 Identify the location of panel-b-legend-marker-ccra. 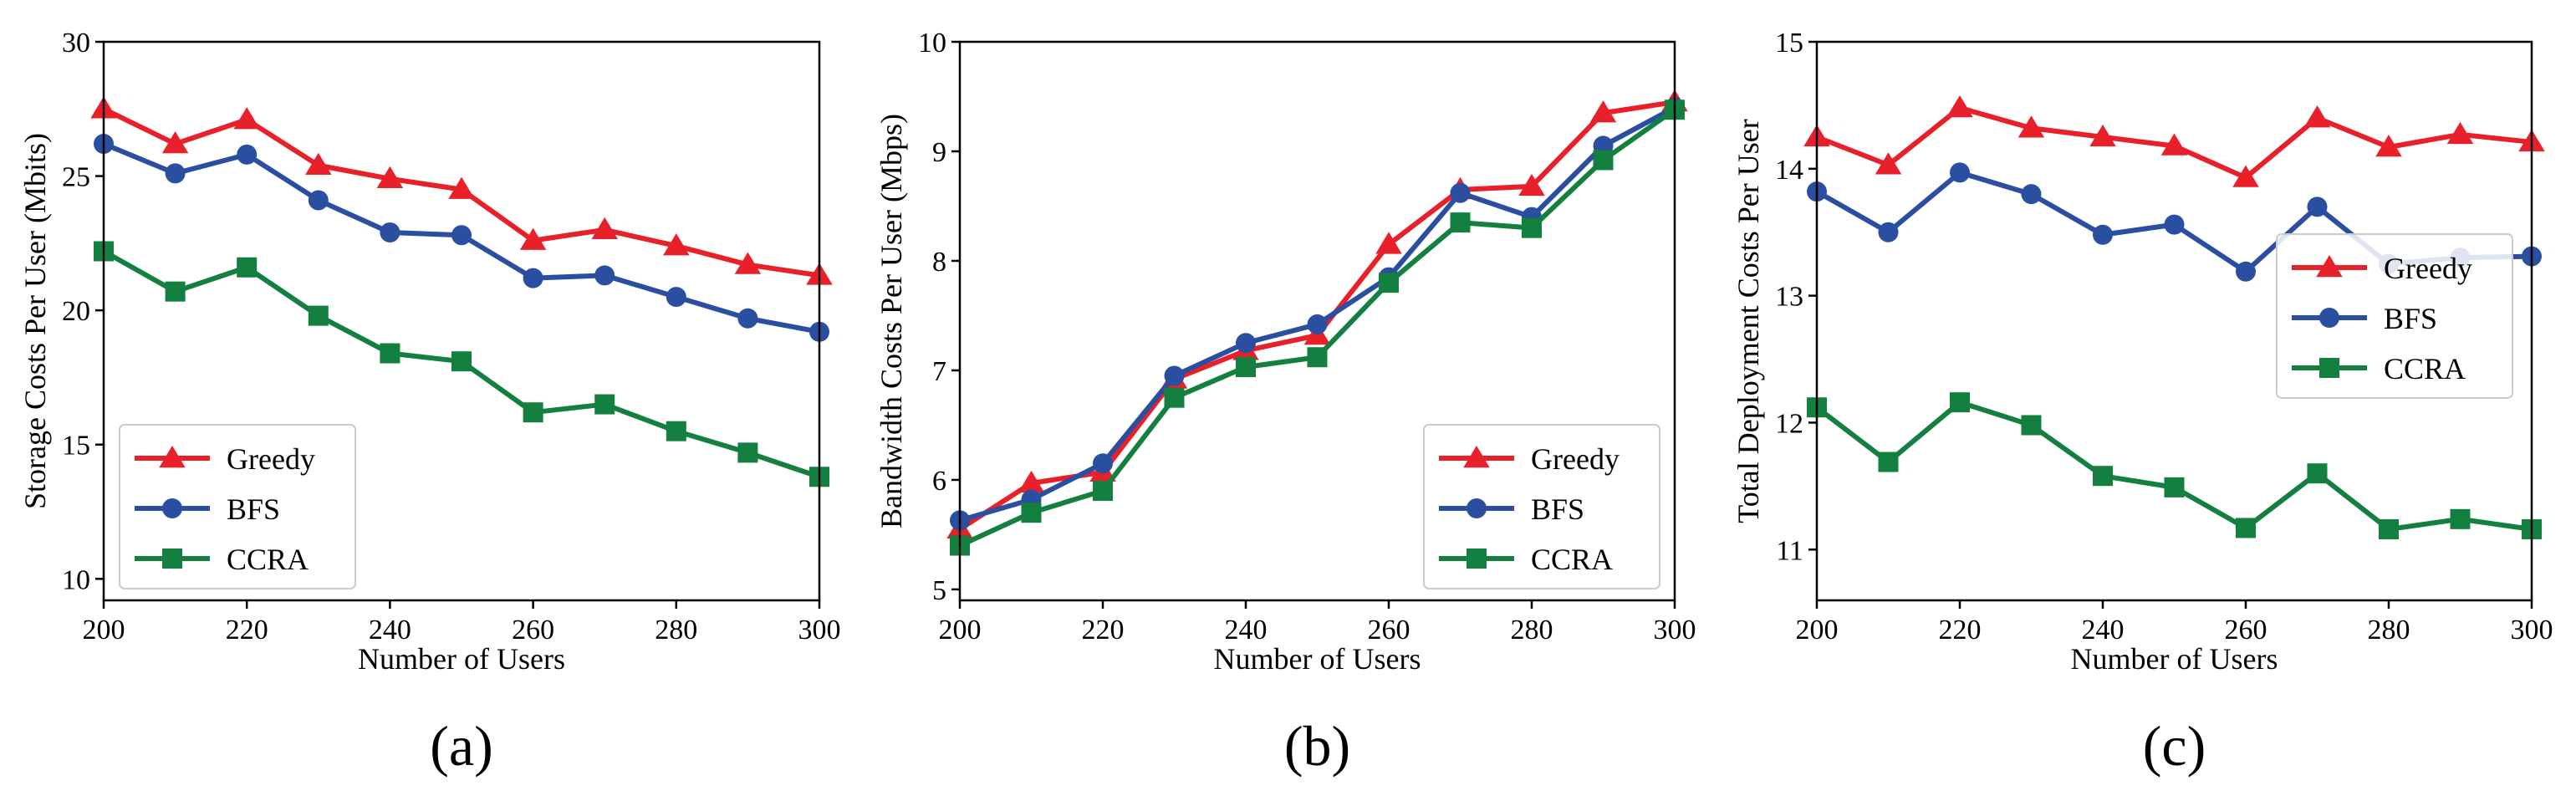
(1477, 559).